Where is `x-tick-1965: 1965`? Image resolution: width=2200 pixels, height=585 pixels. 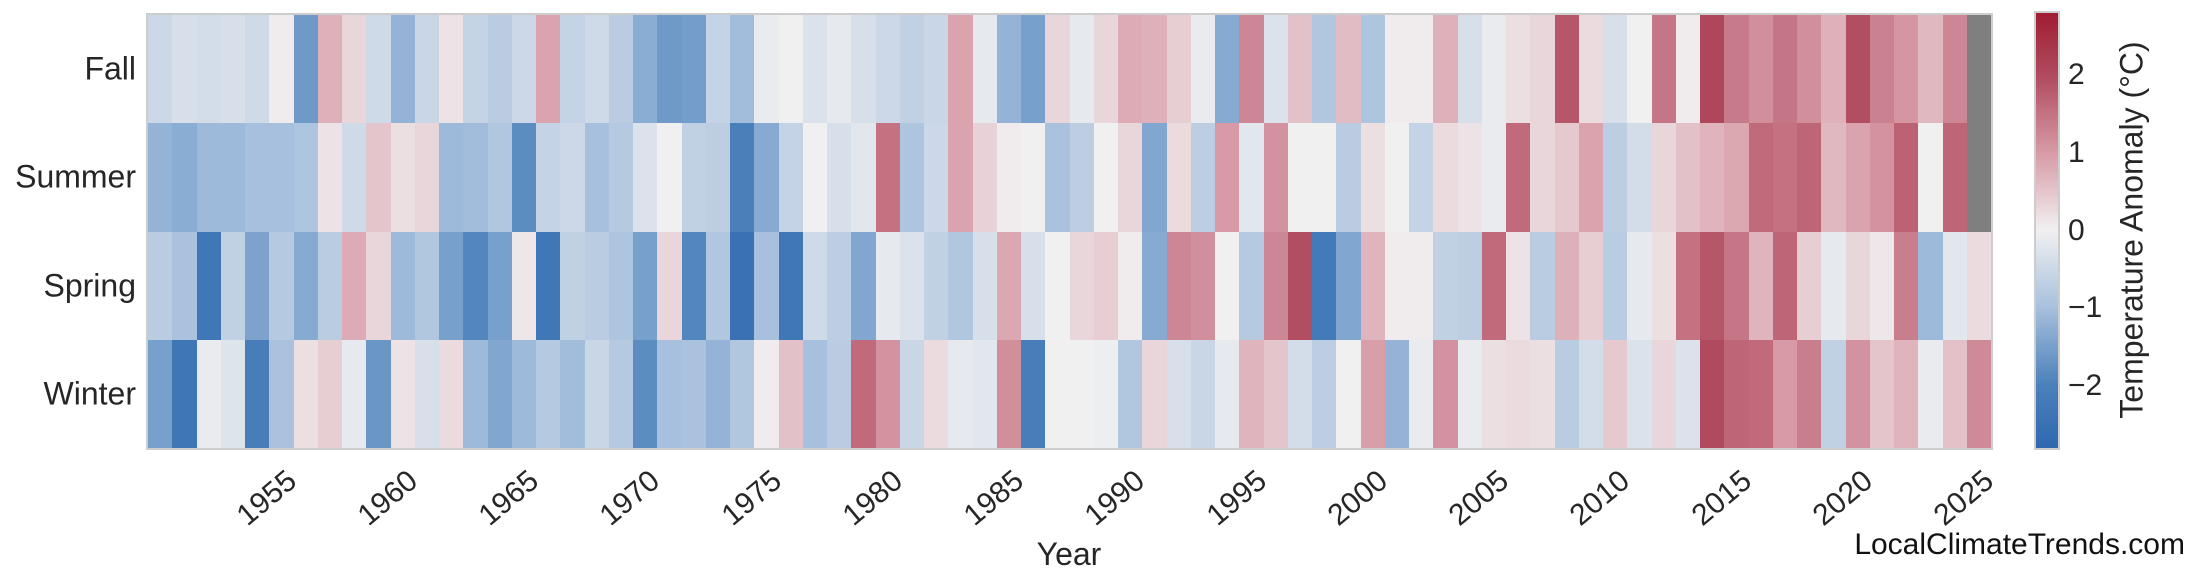
x-tick-1965: 1965 is located at coordinates (509, 498).